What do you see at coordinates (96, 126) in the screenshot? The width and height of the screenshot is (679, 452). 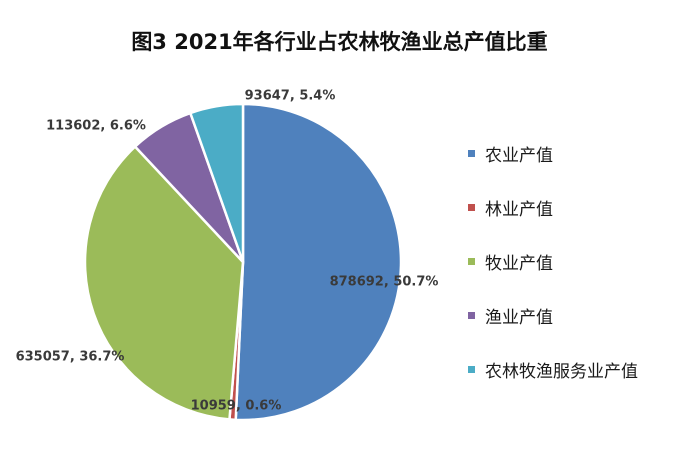 I see `data-label-fishery: 113602, 6.6%` at bounding box center [96, 126].